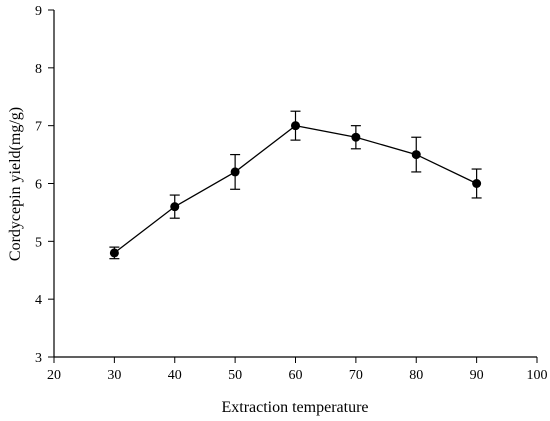 The width and height of the screenshot is (550, 421). What do you see at coordinates (356, 375) in the screenshot?
I see `x-tick-label: 70` at bounding box center [356, 375].